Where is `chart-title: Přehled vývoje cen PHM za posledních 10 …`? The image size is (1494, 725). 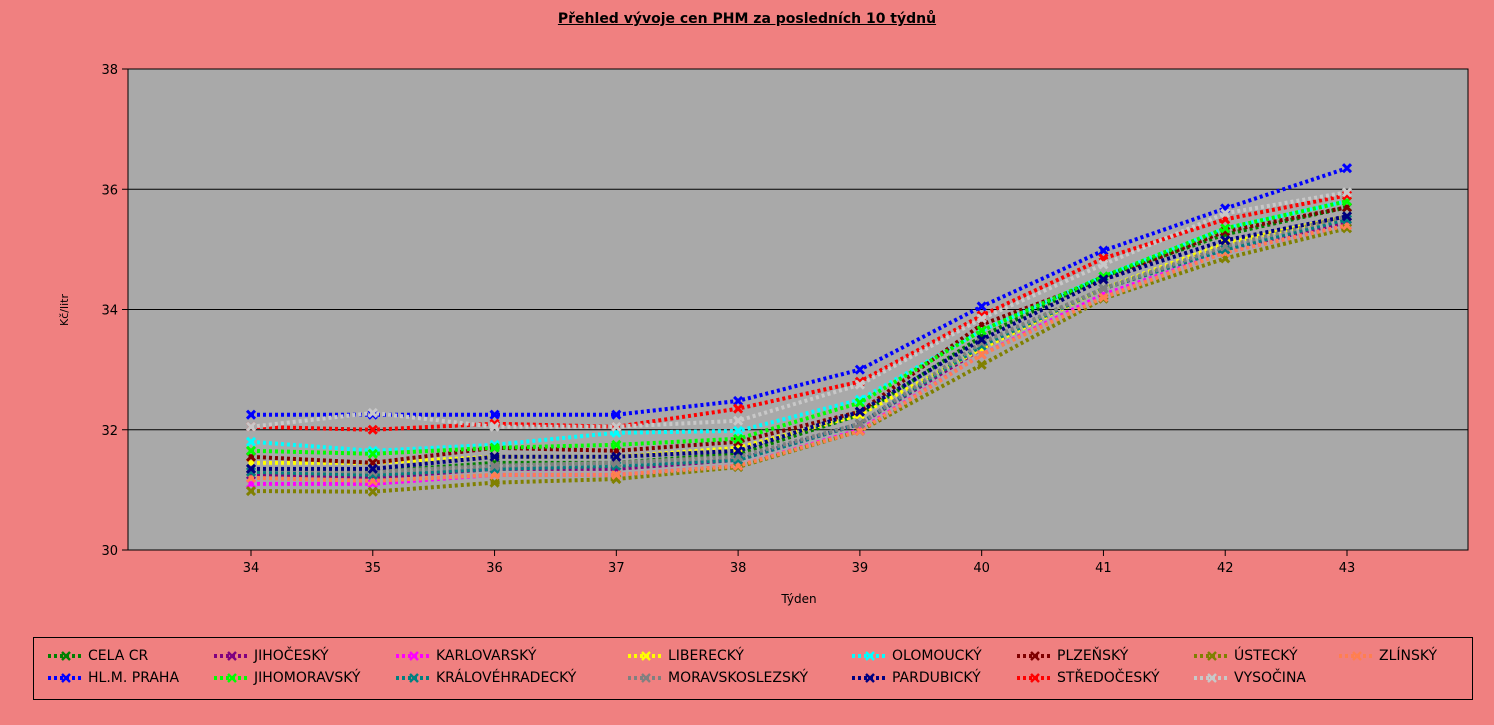
chart-title: Přehled vývoje cen PHM za posledních 10 … is located at coordinates (747, 19).